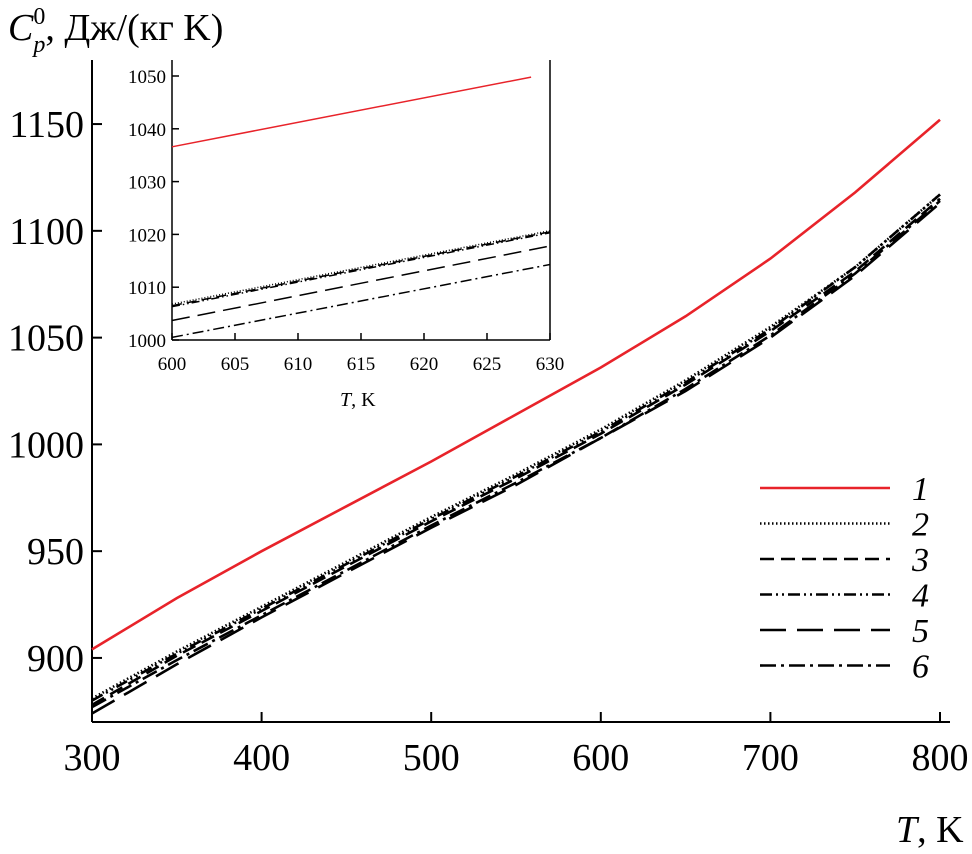  Describe the element at coordinates (298, 364) in the screenshot. I see `inset-x-tick-label: 610` at that location.